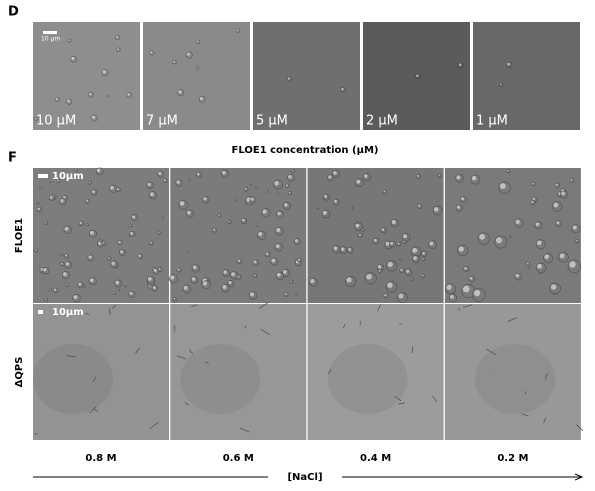  I want to click on concentration-label: 2 μM, so click(382, 121).